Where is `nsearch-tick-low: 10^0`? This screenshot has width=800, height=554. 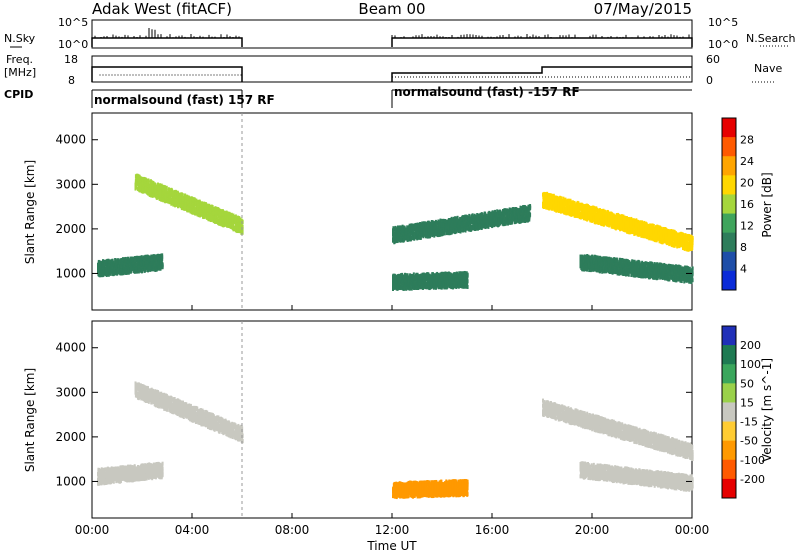
nsearch-tick-low: 10^0 is located at coordinates (723, 44).